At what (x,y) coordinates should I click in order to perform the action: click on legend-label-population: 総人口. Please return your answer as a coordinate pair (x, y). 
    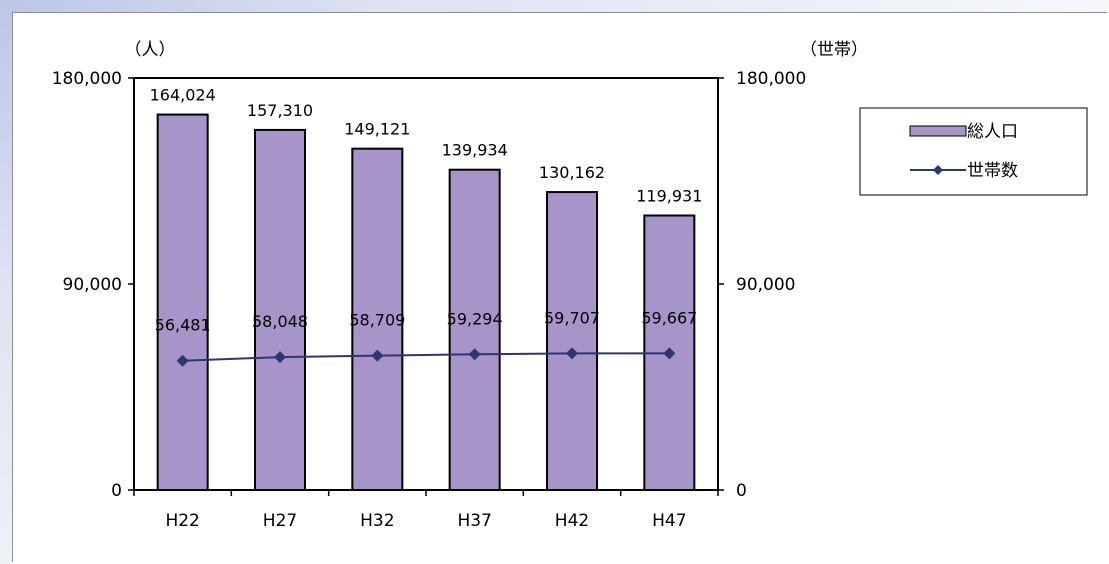
    Looking at the image, I should click on (992, 132).